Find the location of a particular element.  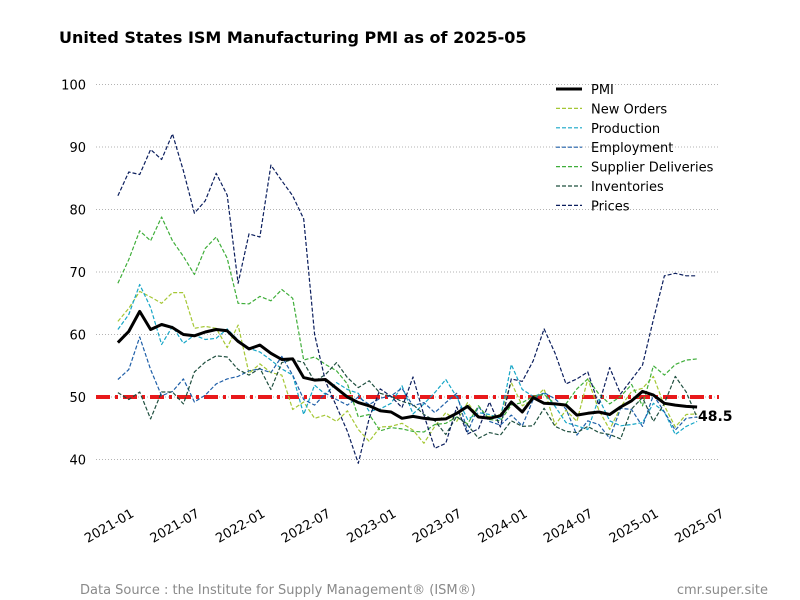

x-tick-label: 2022-01 is located at coordinates (240, 526).